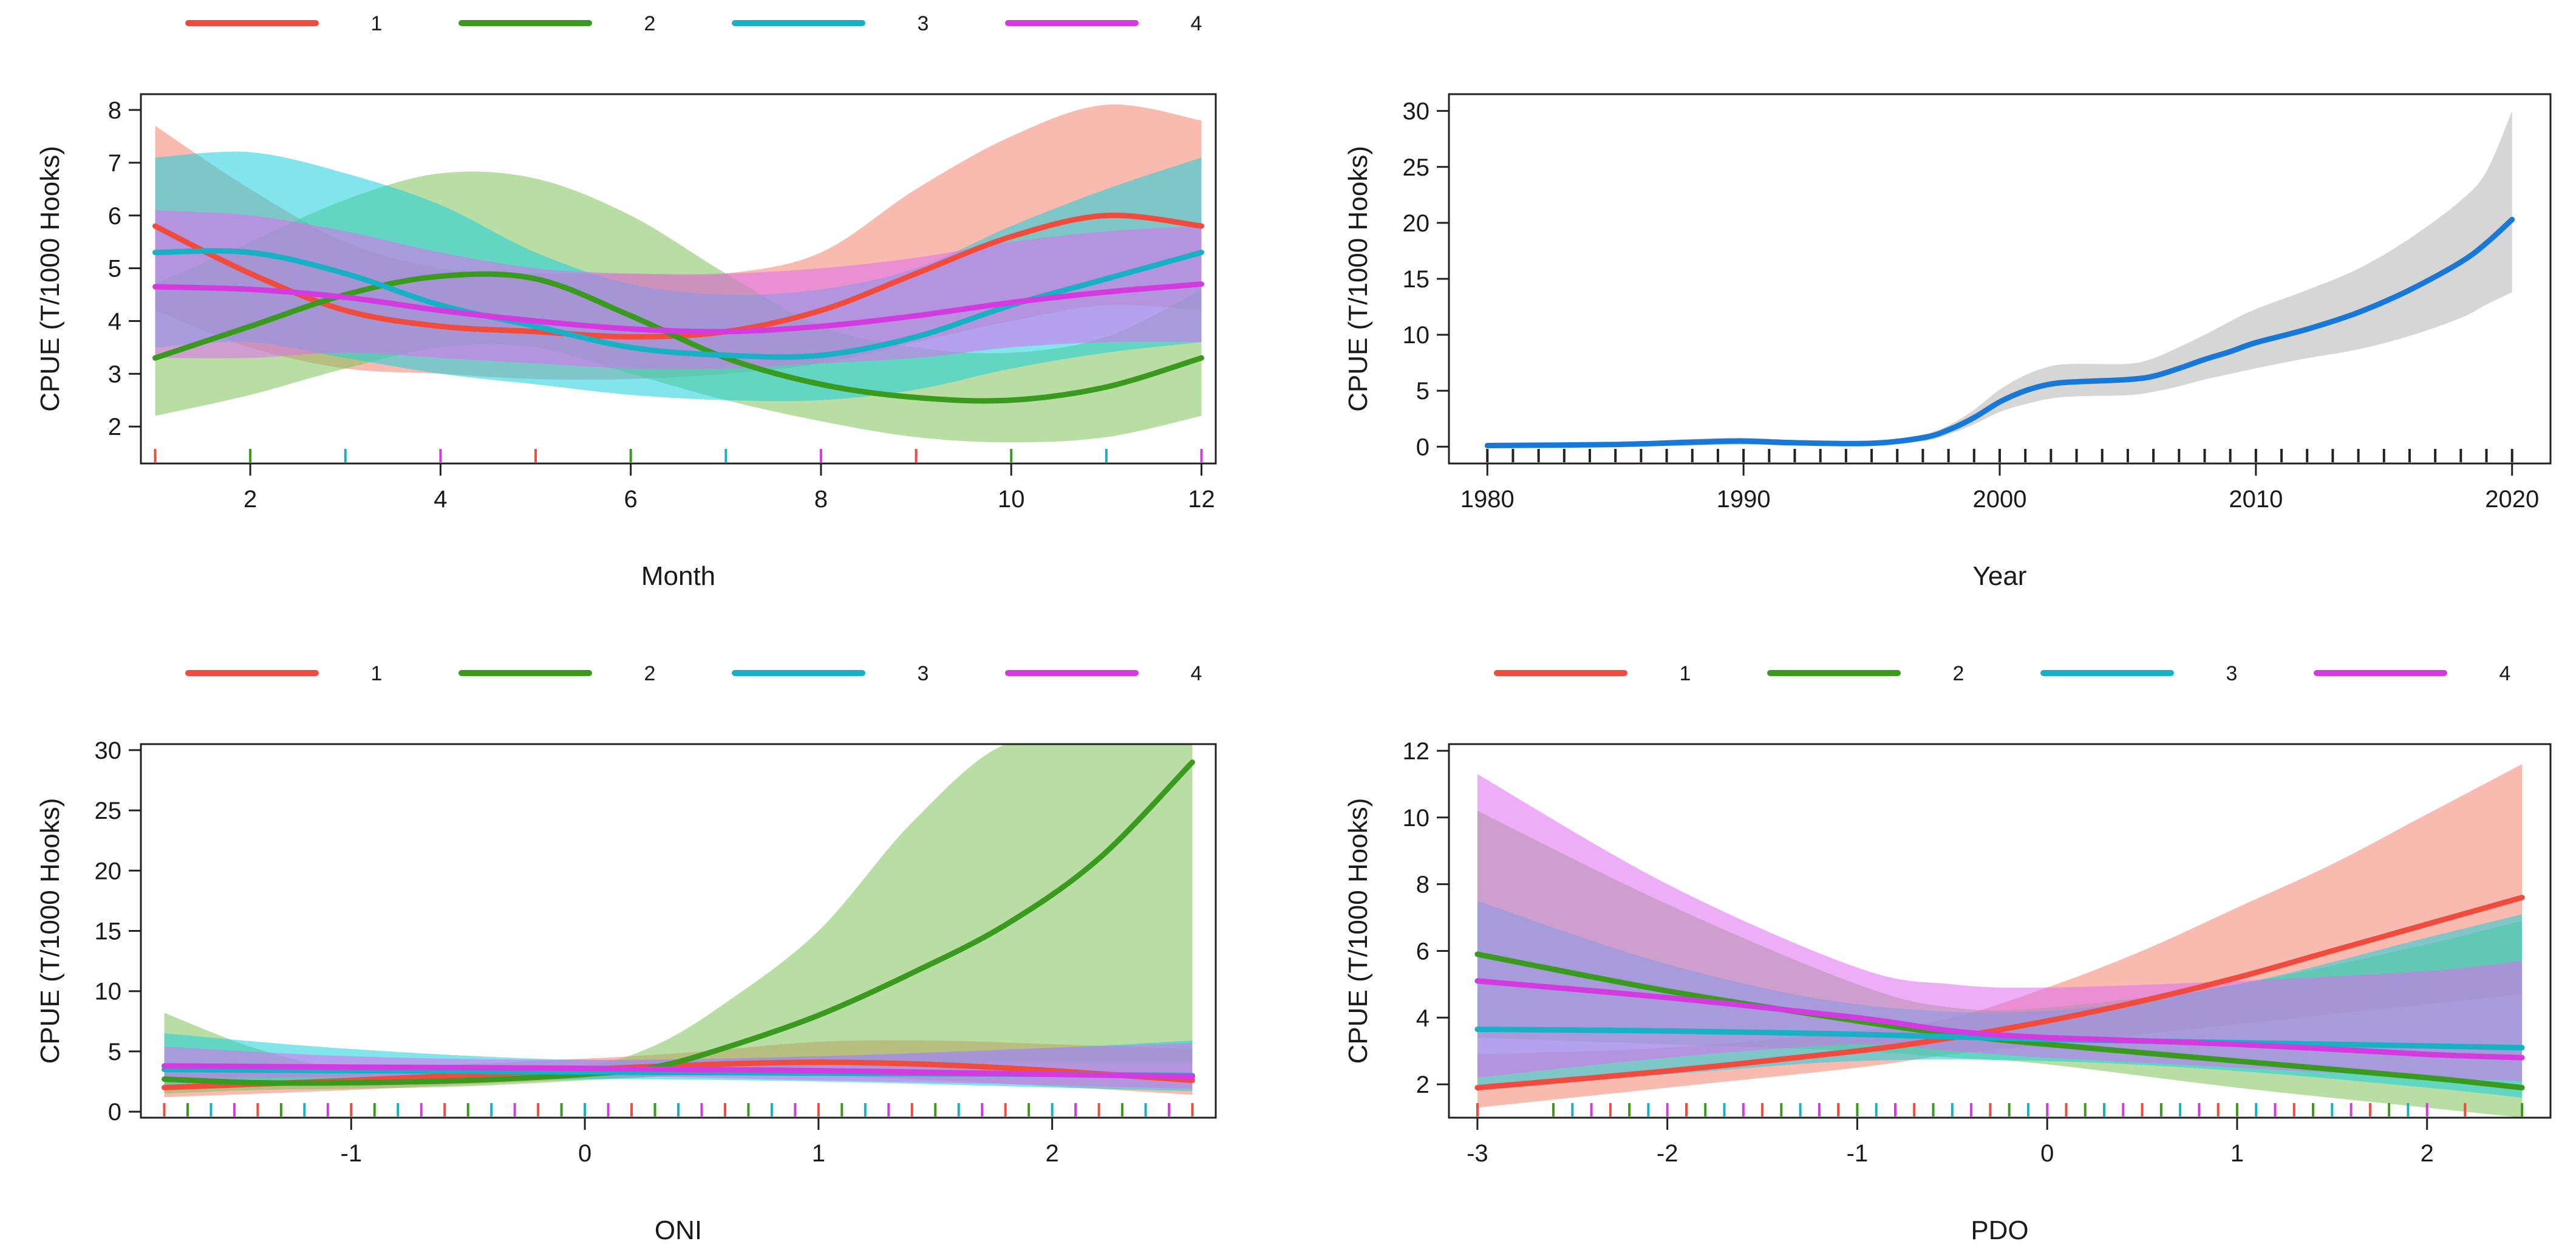 The height and width of the screenshot is (1258, 2576). What do you see at coordinates (115, 427) in the screenshot?
I see `month-ytick-label: 2` at bounding box center [115, 427].